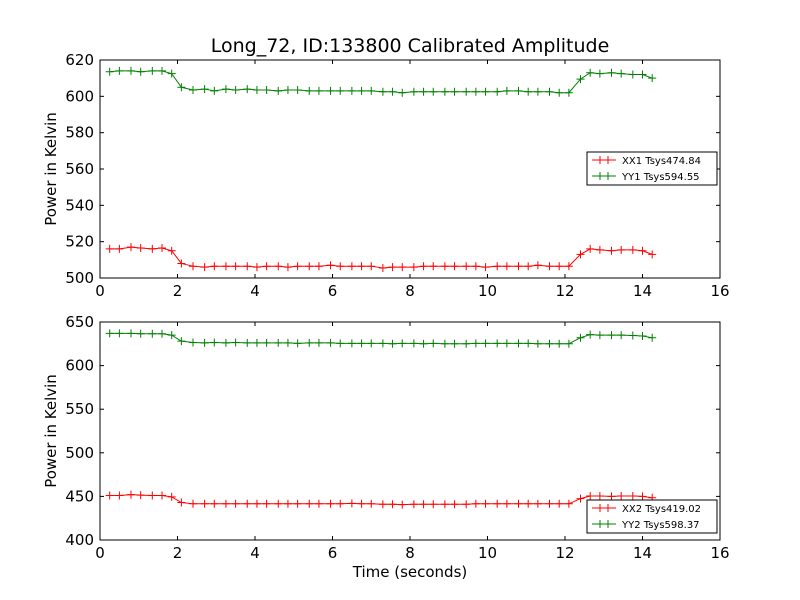 This screenshot has width=800, height=600. Describe the element at coordinates (646, 509) in the screenshot. I see `legend-entry: XX2 Tsys419.02` at that location.